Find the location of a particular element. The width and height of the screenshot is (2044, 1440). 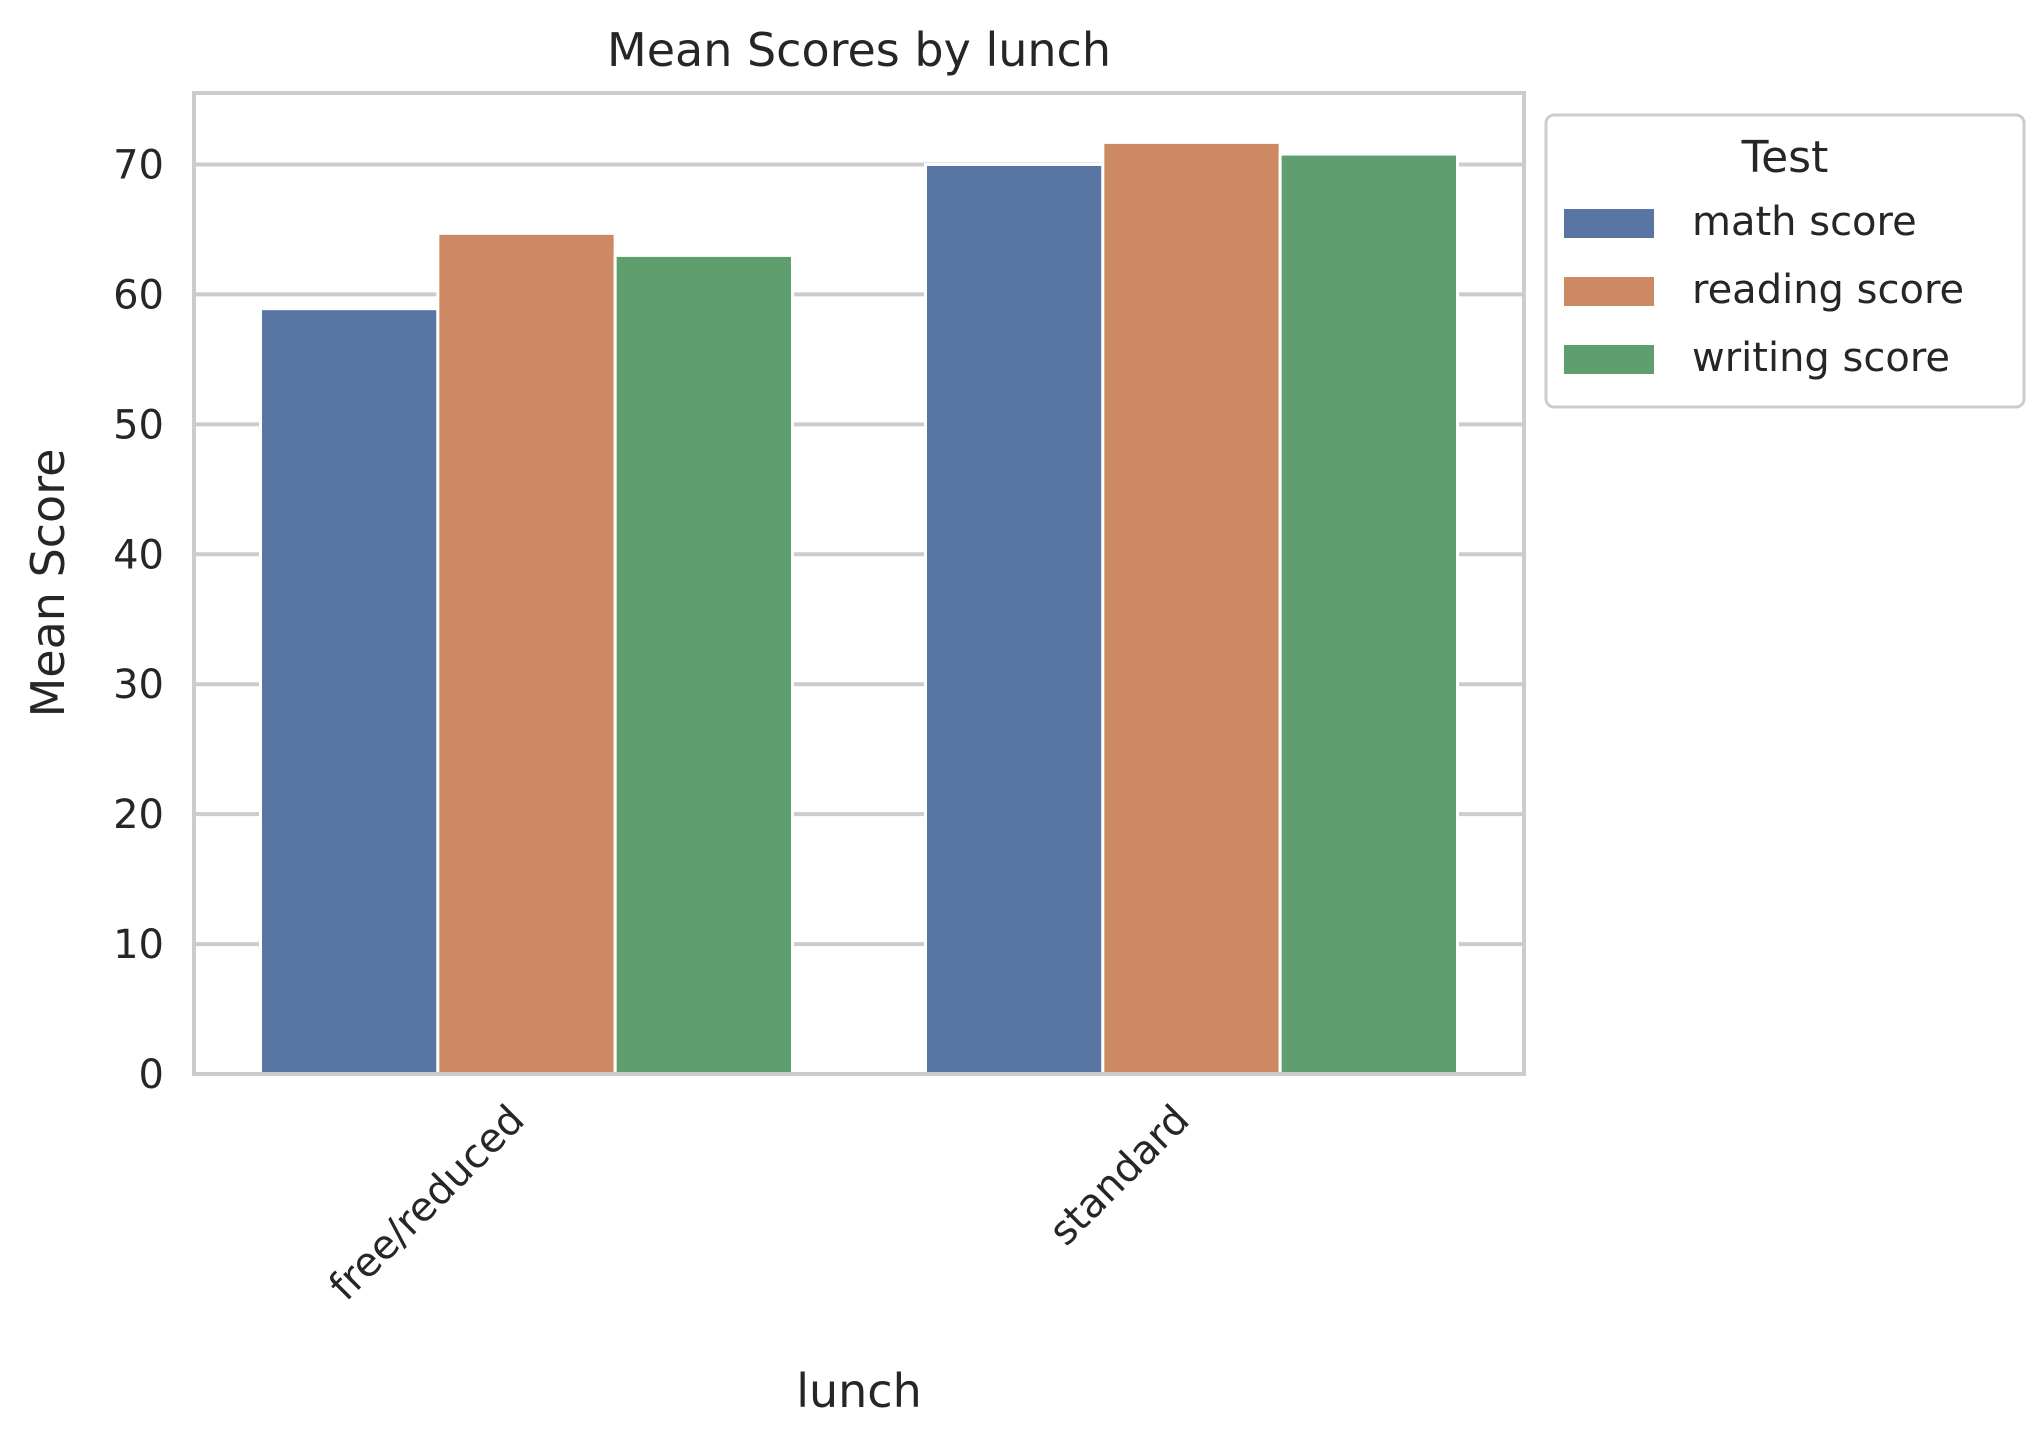

x-tick-label: standard is located at coordinates (1120, 1176).